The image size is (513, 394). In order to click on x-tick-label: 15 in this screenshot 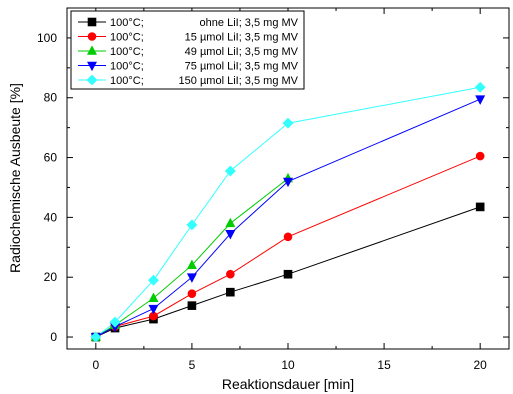, I will do `click(384, 365)`.